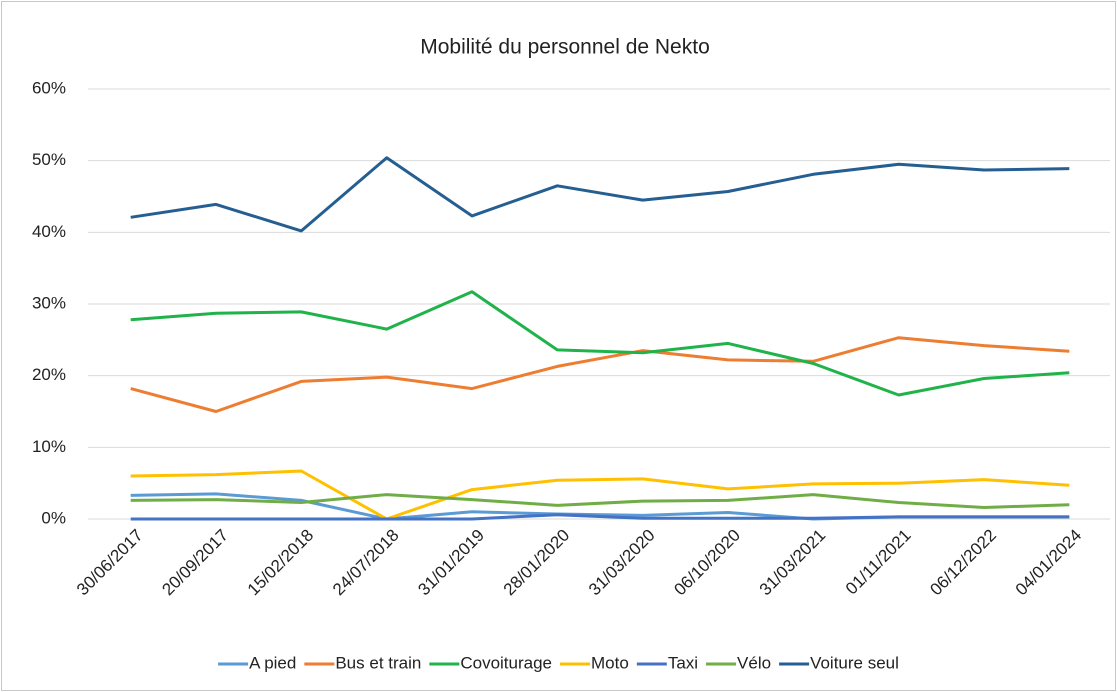  I want to click on legend-label: Bus et train, so click(378, 662).